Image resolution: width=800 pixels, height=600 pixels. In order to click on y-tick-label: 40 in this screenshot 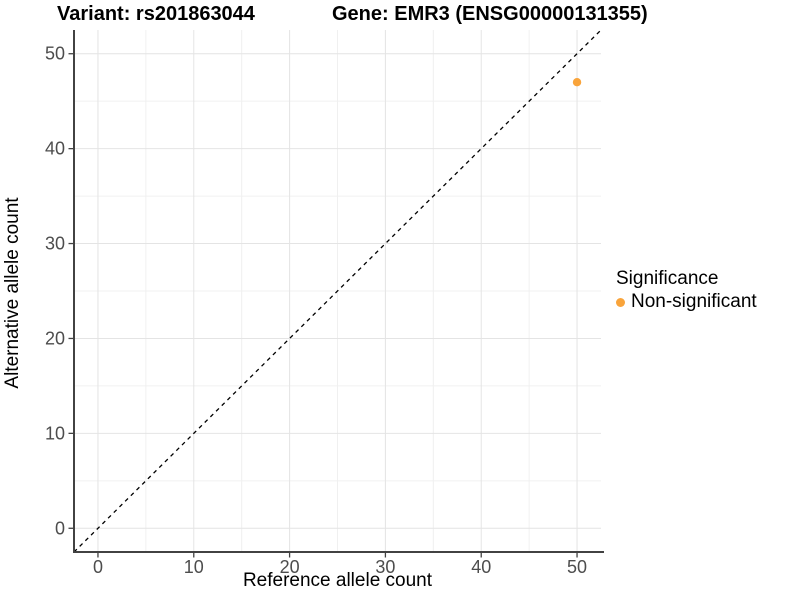, I will do `click(55, 149)`.